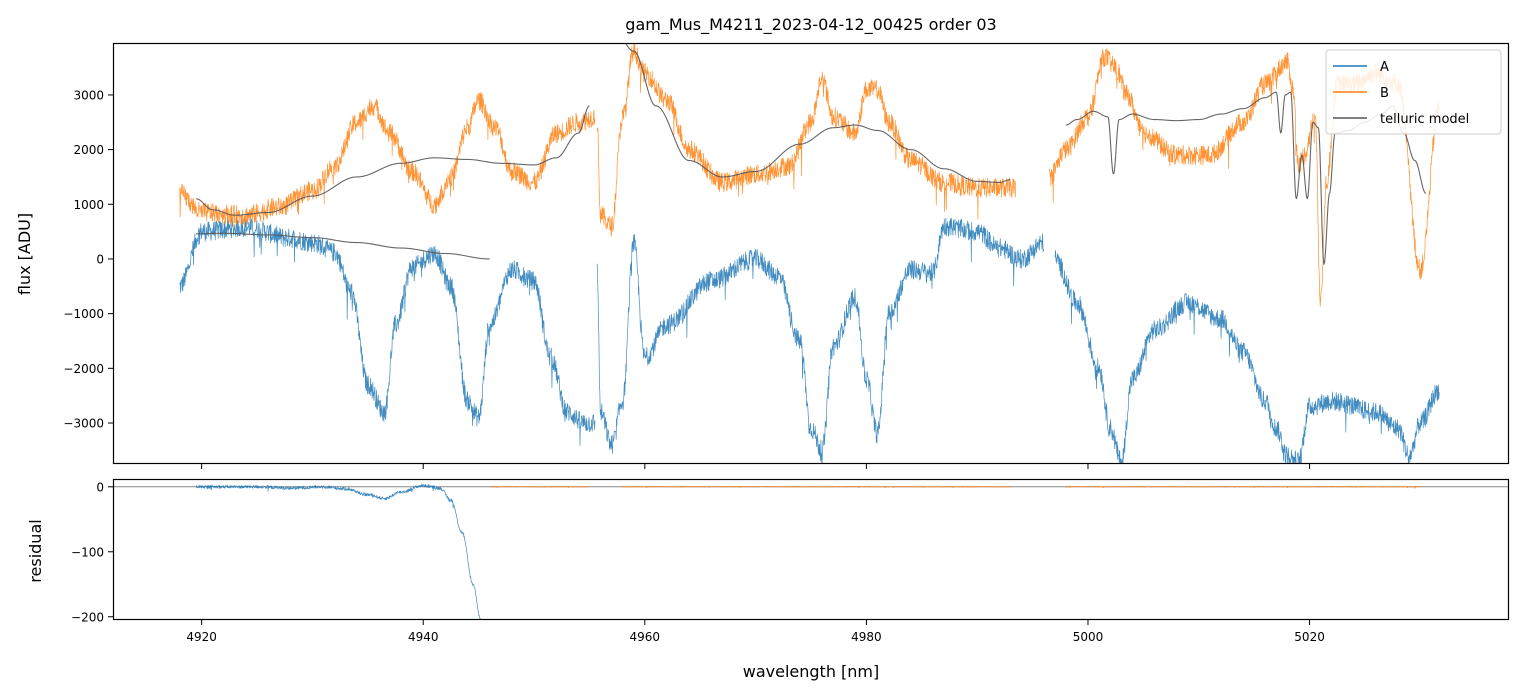  Describe the element at coordinates (87, 617) in the screenshot. I see `residual-ytick-label: −200` at that location.